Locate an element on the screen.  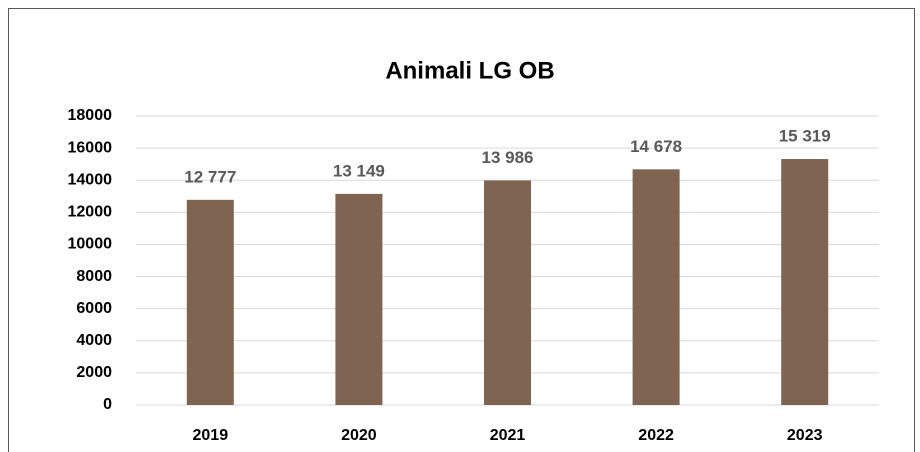
y-tick-label: 16000 is located at coordinates (90, 147).